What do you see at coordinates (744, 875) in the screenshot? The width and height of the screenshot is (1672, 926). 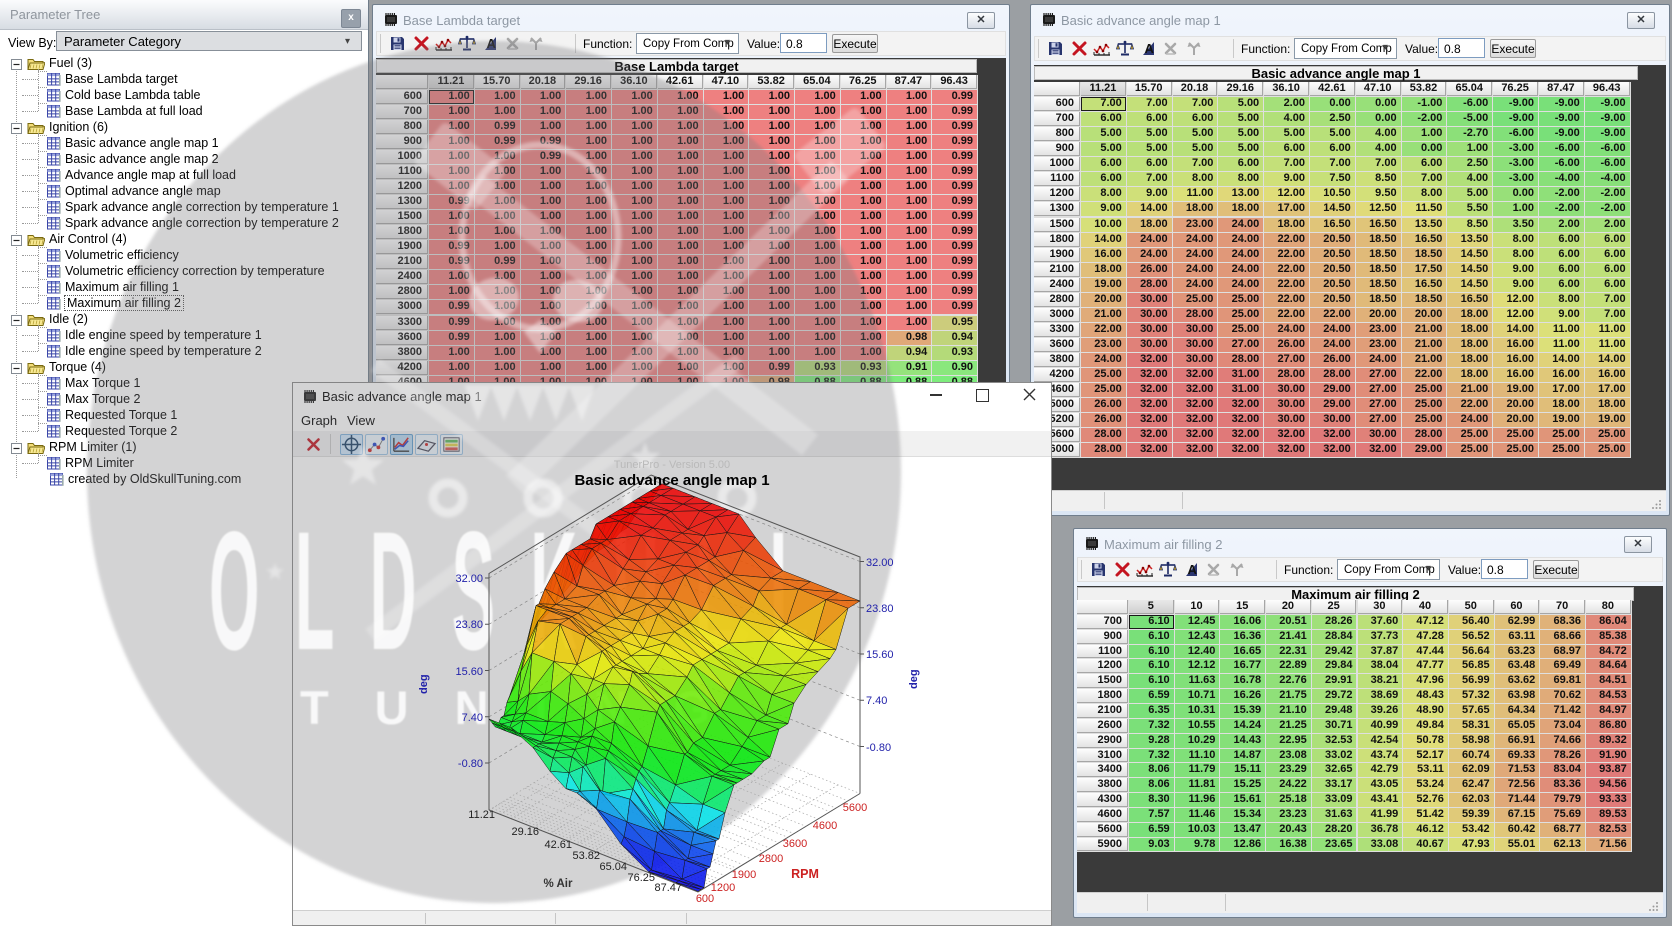 I see `svg-text: 1900` at bounding box center [744, 875].